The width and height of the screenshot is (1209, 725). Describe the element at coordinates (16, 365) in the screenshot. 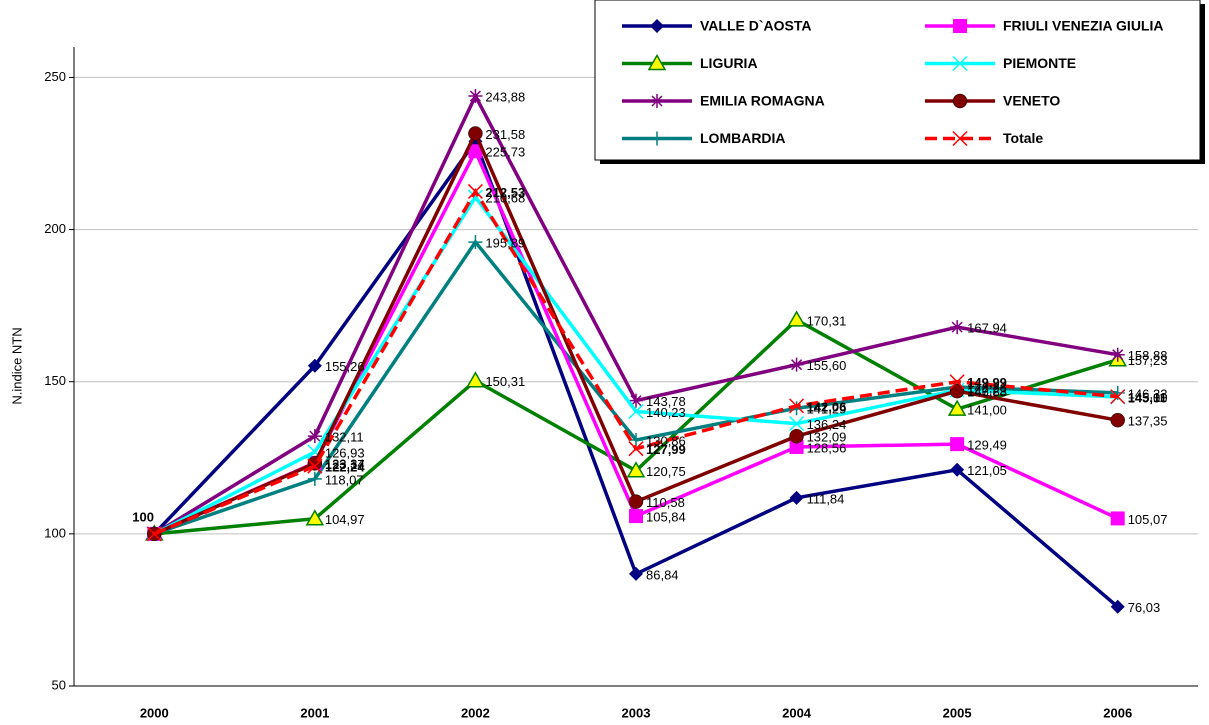

I see `y-axis-title: N.indice NTN` at that location.